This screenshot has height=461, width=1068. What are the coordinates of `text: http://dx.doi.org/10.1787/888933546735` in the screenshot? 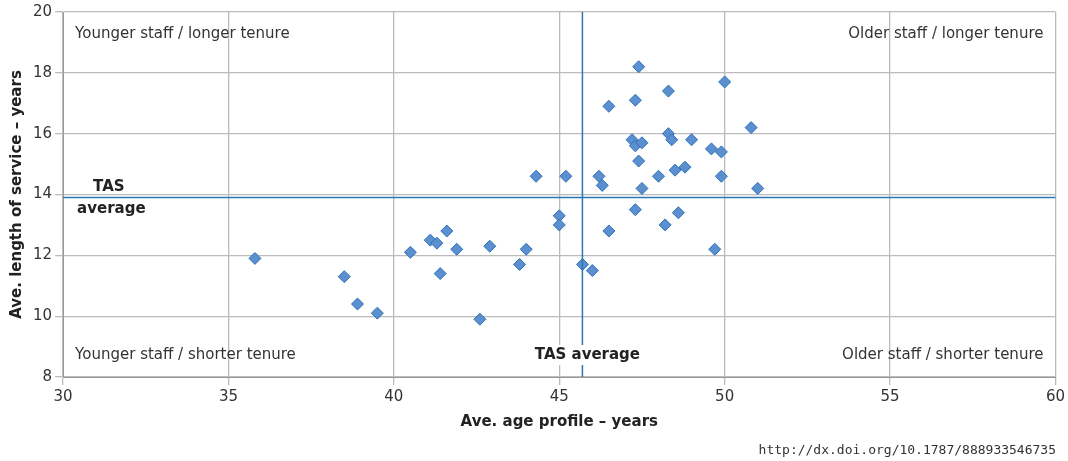 It's located at (907, 450).